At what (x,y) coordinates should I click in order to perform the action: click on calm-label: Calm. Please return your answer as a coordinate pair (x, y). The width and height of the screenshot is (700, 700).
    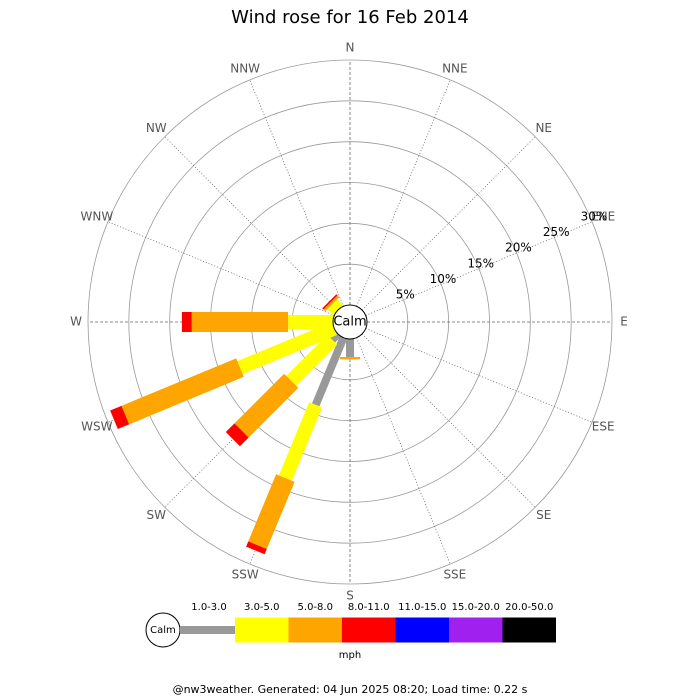
    Looking at the image, I should click on (349, 322).